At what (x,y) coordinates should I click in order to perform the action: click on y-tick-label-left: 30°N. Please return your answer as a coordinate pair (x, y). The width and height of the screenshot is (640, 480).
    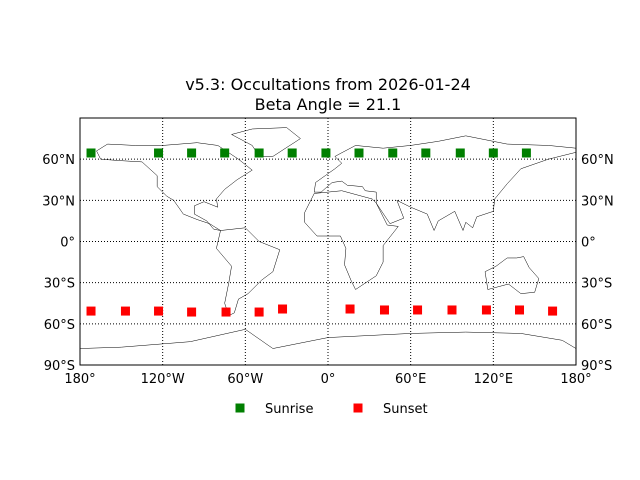
    Looking at the image, I should click on (58, 201).